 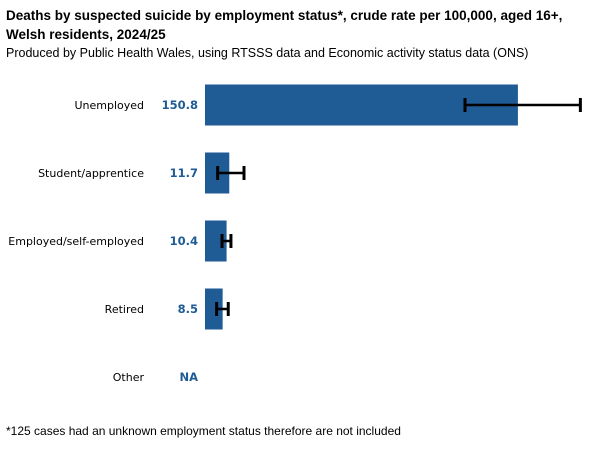 I want to click on category-label: Retired, so click(x=124, y=309).